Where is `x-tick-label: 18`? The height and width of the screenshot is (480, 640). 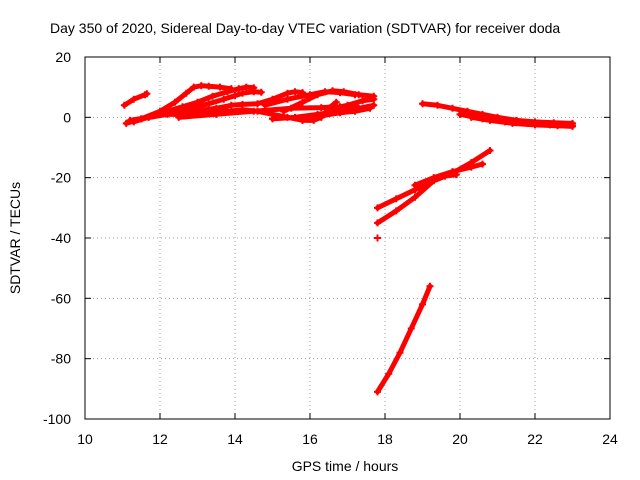
x-tick-label: 18 is located at coordinates (385, 439).